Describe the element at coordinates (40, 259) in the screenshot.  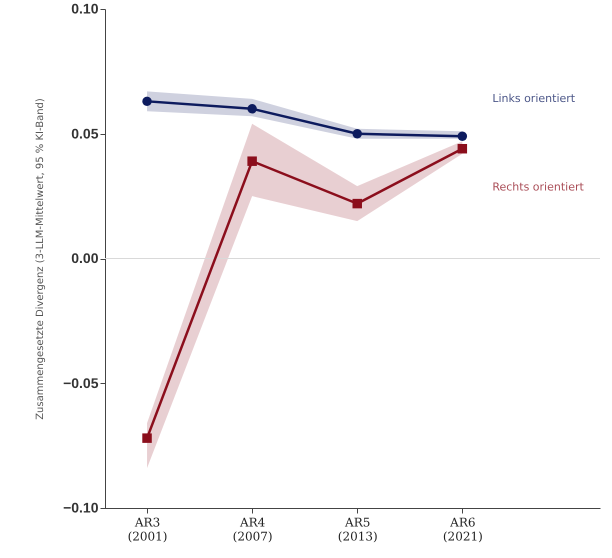
I see `y-axis-title: Zusammengesetzte Divergenz (3-LLM-Mittelwert, 95 % KI-Band)` at that location.